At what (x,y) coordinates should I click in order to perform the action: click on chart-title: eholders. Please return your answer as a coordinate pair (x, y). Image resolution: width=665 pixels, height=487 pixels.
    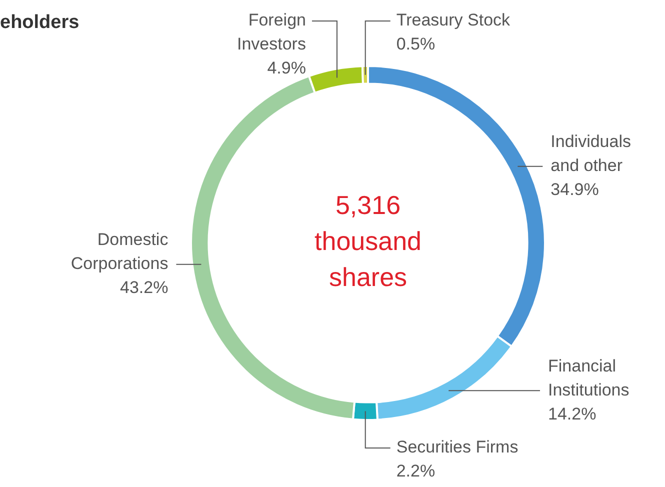
    Looking at the image, I should click on (40, 23).